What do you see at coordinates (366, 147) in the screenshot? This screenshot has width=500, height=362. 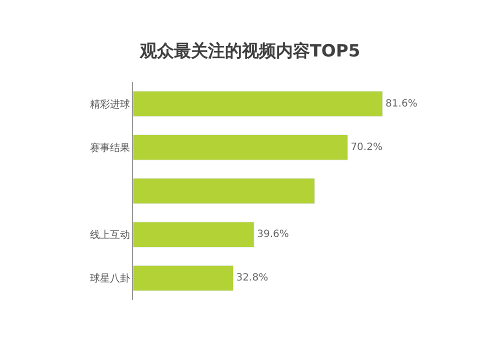 I see `data-label: 70.2%` at bounding box center [366, 147].